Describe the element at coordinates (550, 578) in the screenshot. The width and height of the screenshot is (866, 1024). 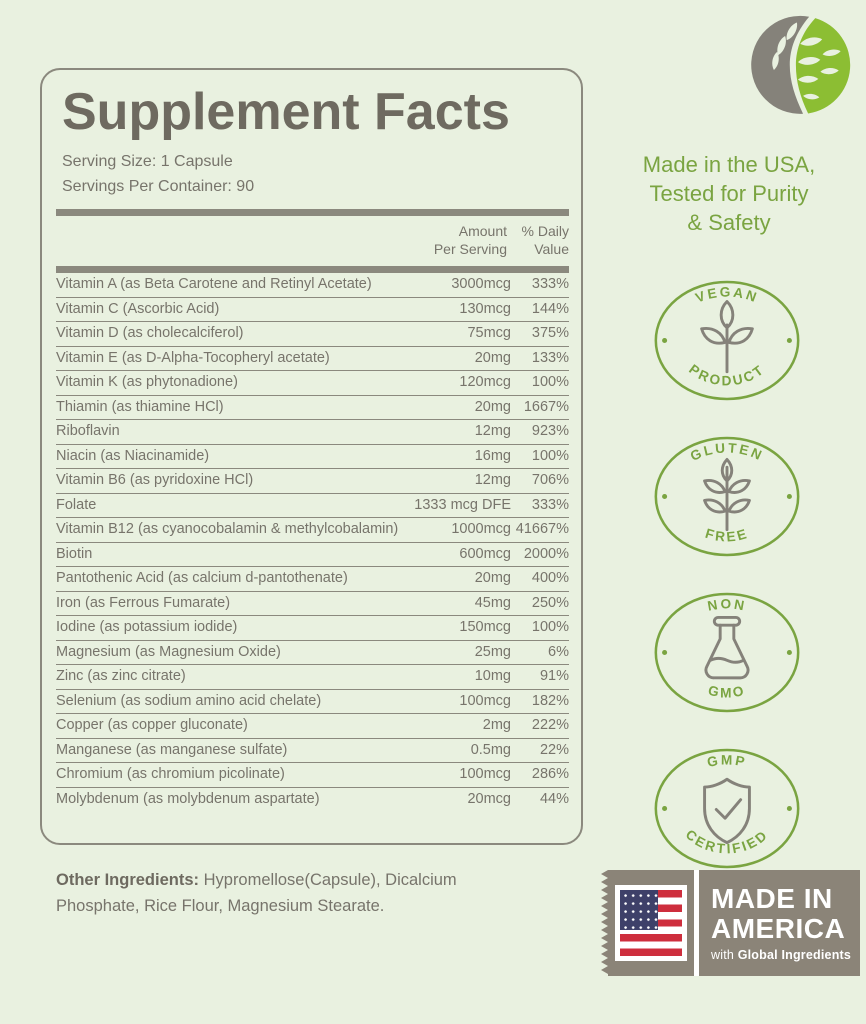
I see `nutrient-daily-value: 400%` at that location.